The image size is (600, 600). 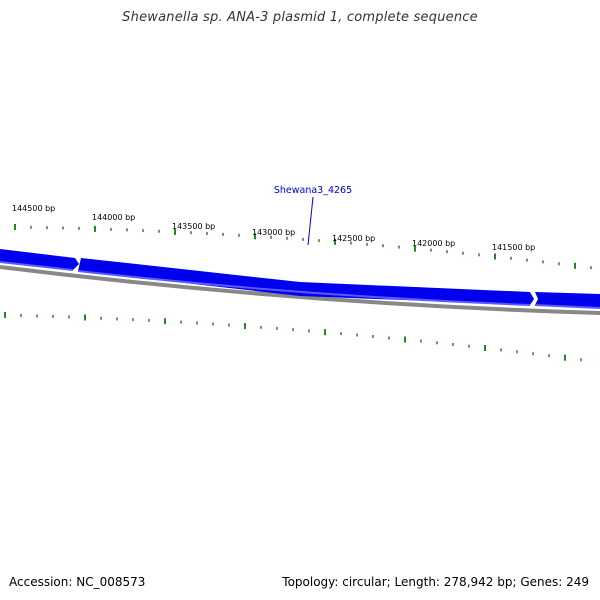 I want to click on tick-label: 141500 bp, so click(x=513, y=247).